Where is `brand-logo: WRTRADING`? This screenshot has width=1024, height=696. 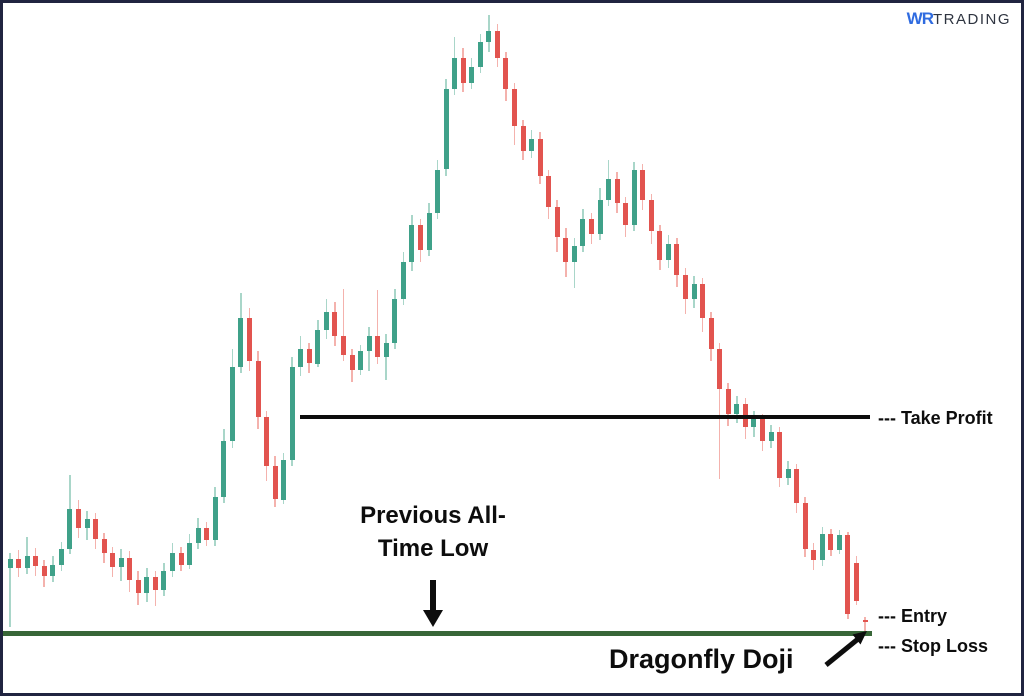 brand-logo: WRTRADING is located at coordinates (959, 19).